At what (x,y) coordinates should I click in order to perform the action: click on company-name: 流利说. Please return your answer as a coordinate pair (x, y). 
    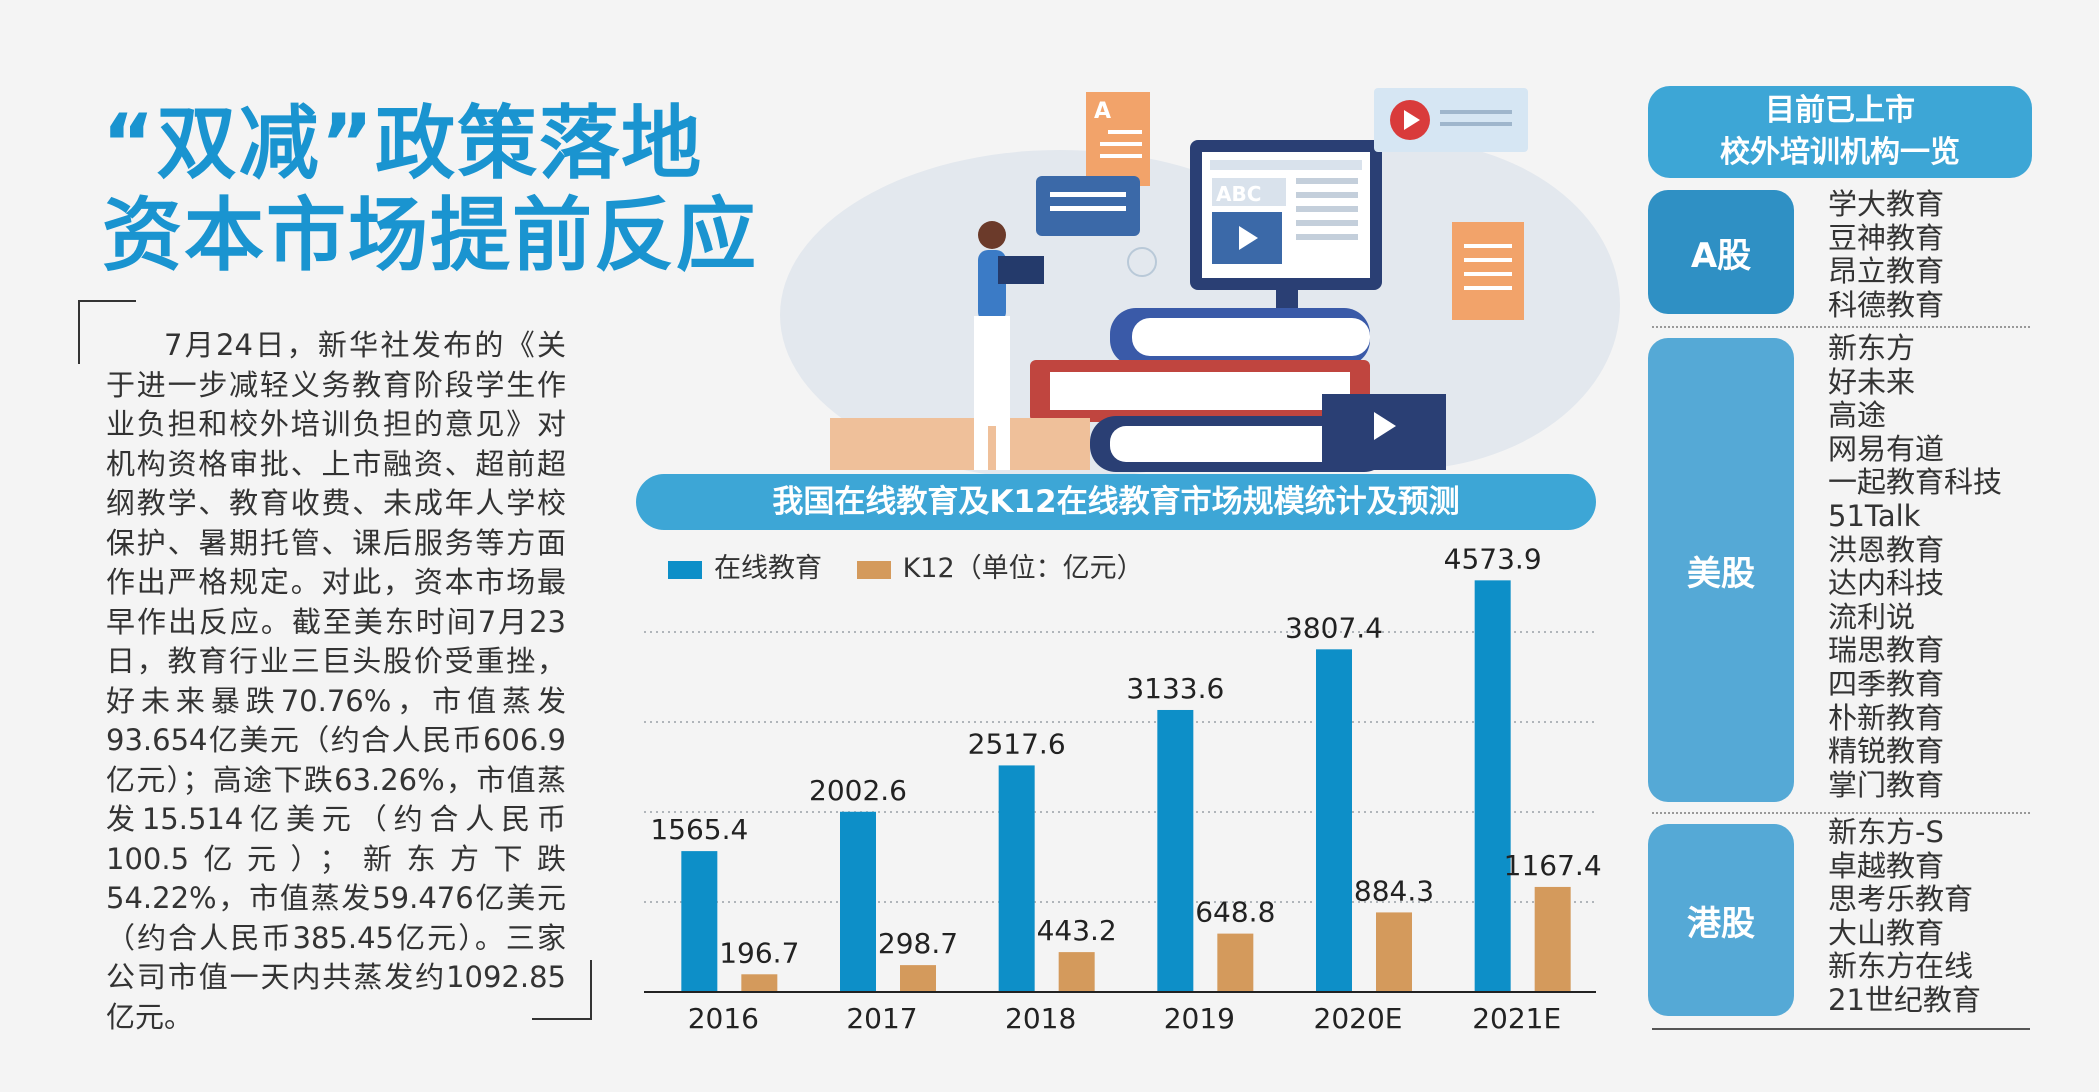
    Looking at the image, I should click on (1872, 616).